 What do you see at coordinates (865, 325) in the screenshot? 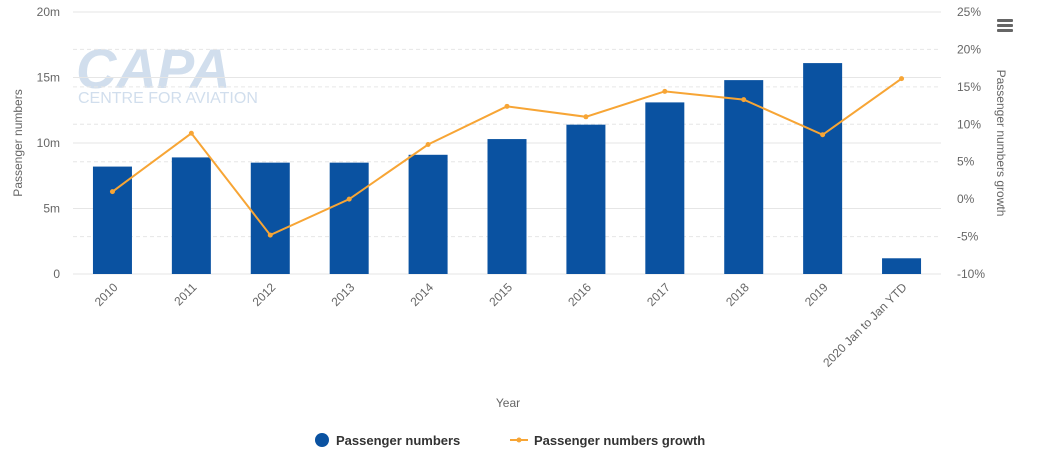
I see `x-tick-label: 2020 Jan to Jan YTD` at bounding box center [865, 325].